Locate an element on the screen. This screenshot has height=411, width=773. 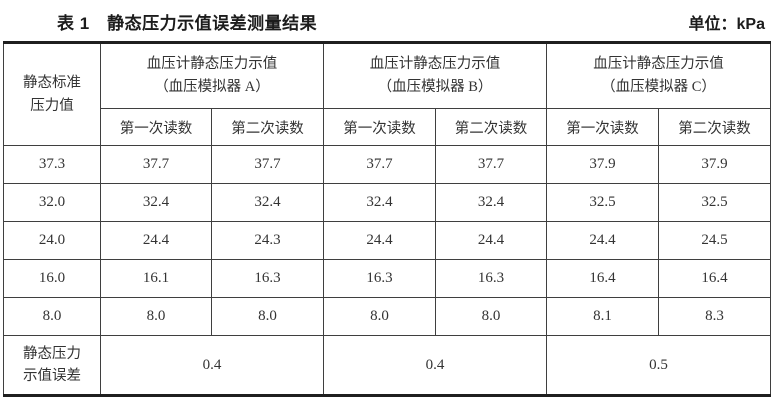
group-header-simulator-c: 血压计静态压力示值 （血压模拟器 C） is located at coordinates (658, 75).